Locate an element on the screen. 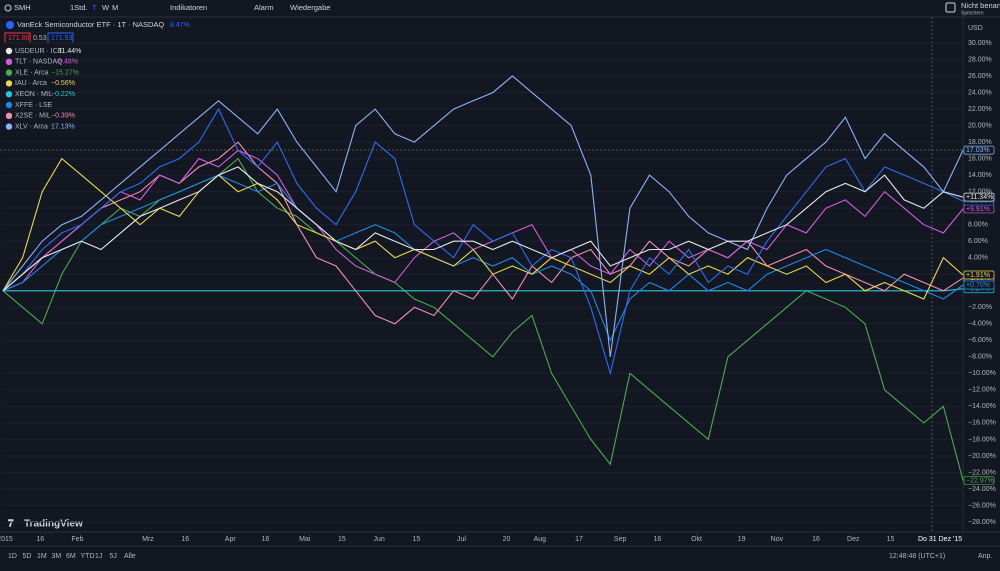  end-label: +1.91% is located at coordinates (978, 275).